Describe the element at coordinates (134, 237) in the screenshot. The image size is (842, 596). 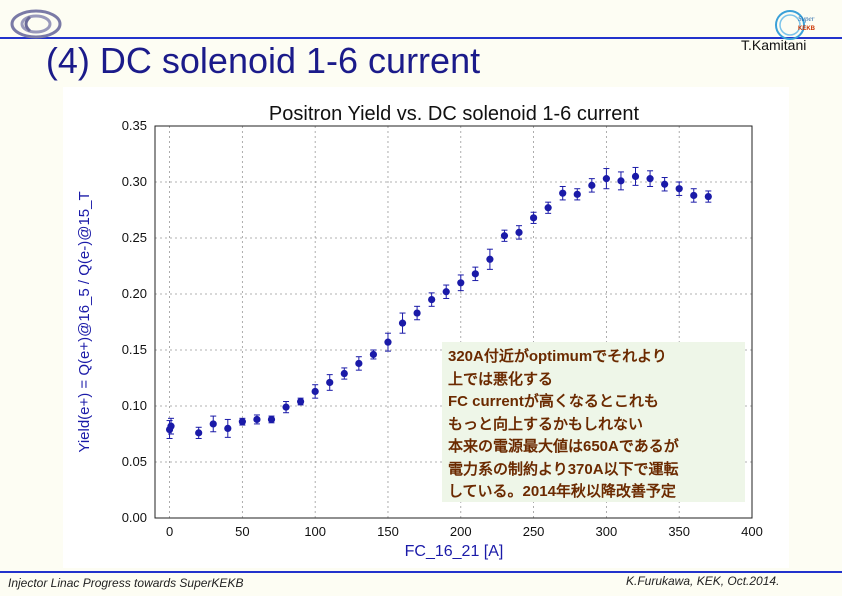
I see `y-tick-label: 0.25` at that location.